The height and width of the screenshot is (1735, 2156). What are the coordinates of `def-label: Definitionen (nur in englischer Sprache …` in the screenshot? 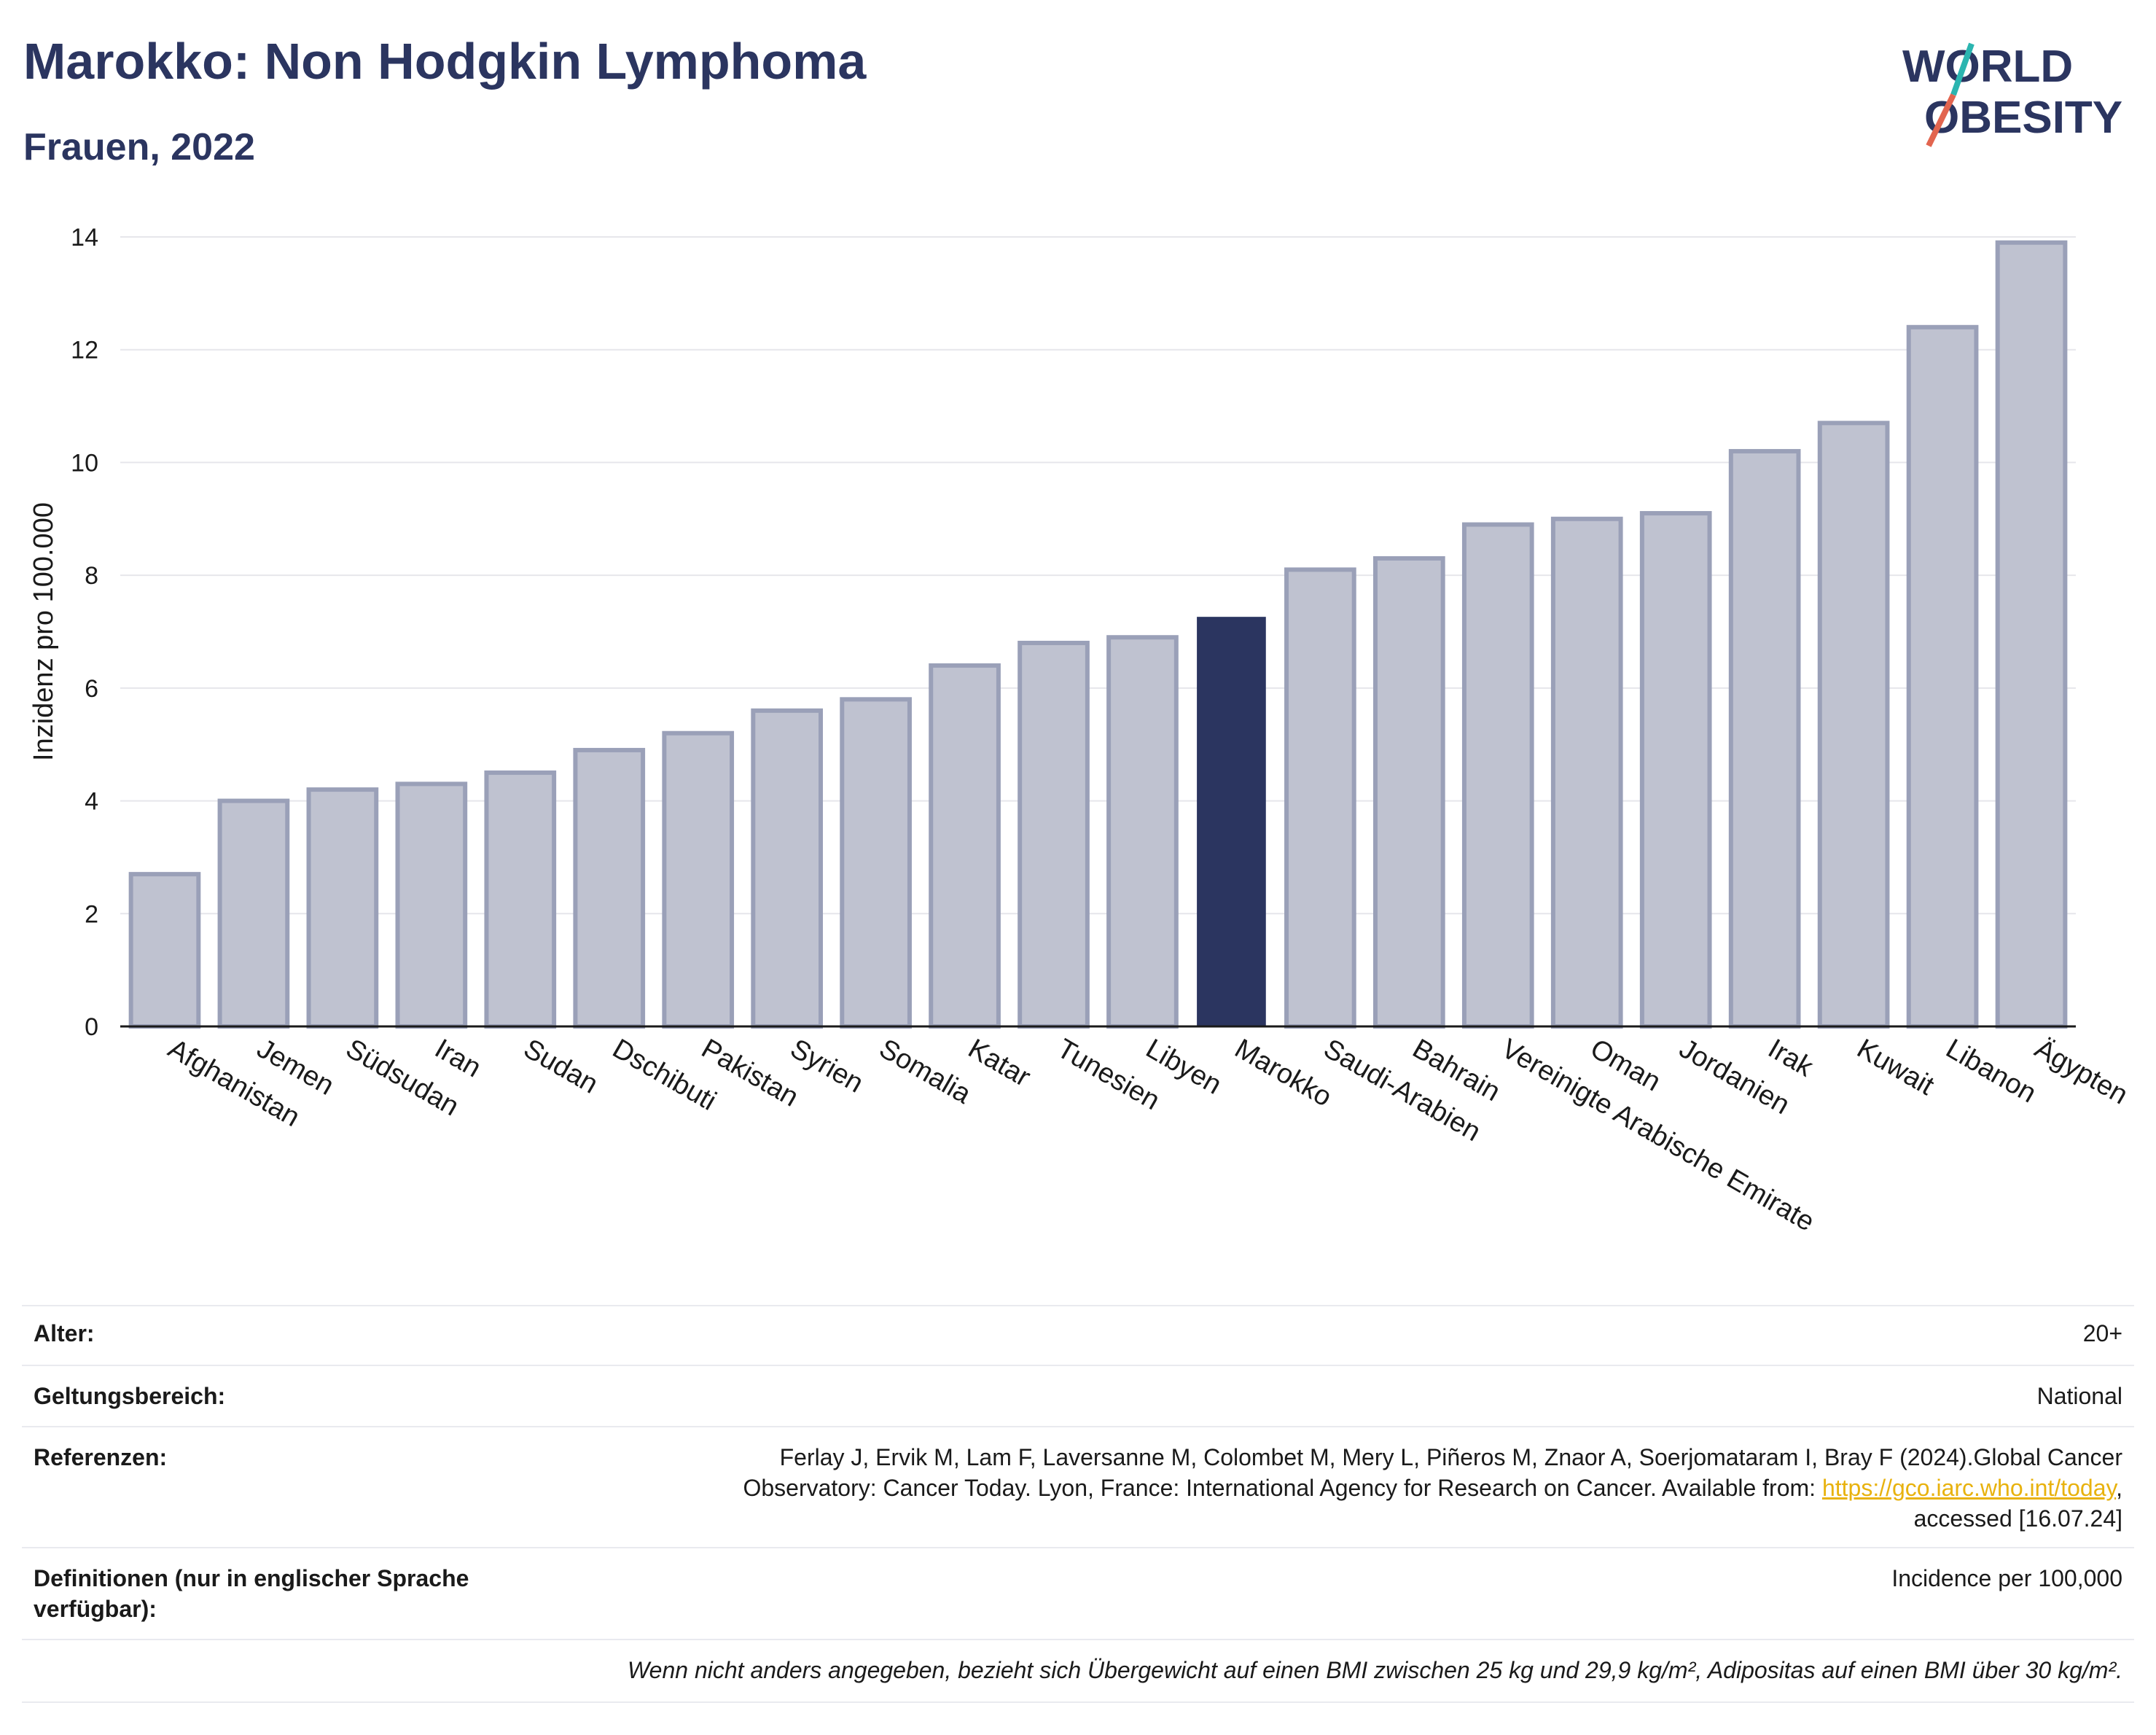 It's located at (252, 1593).